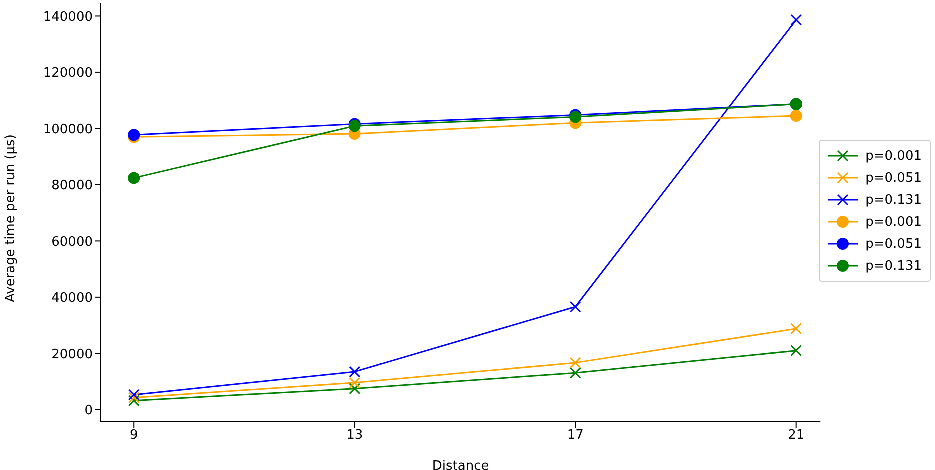 The image size is (935, 470). I want to click on y-tick-label: 80000, so click(72, 186).